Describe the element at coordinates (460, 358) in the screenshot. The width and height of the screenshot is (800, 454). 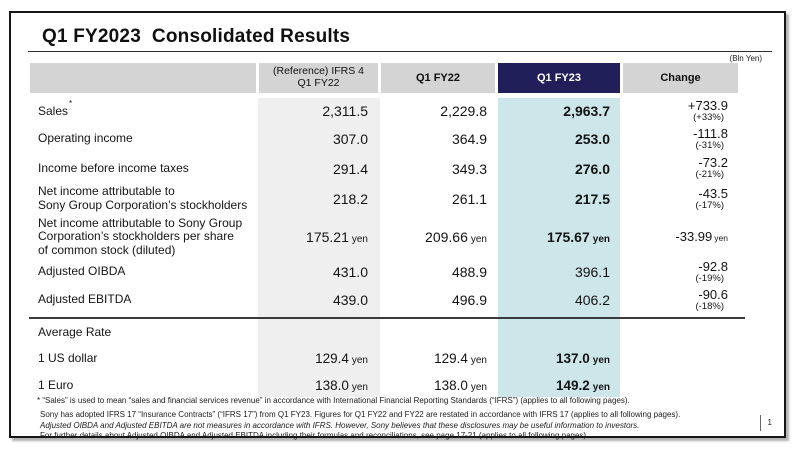
I see `cell-fy22: 129.4 yen` at that location.